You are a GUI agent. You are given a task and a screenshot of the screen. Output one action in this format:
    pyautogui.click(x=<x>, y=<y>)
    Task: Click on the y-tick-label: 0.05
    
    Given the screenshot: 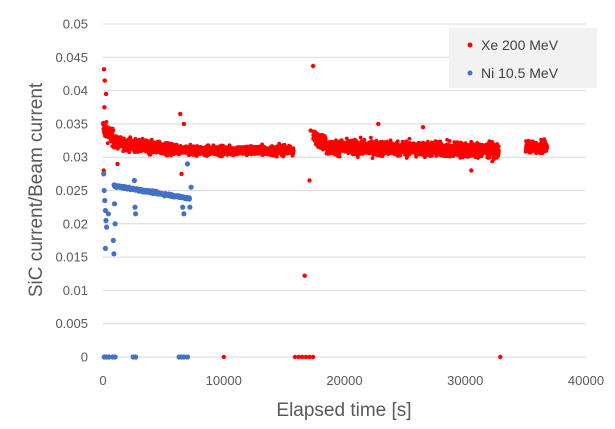 What is the action you would take?
    pyautogui.click(x=75, y=24)
    